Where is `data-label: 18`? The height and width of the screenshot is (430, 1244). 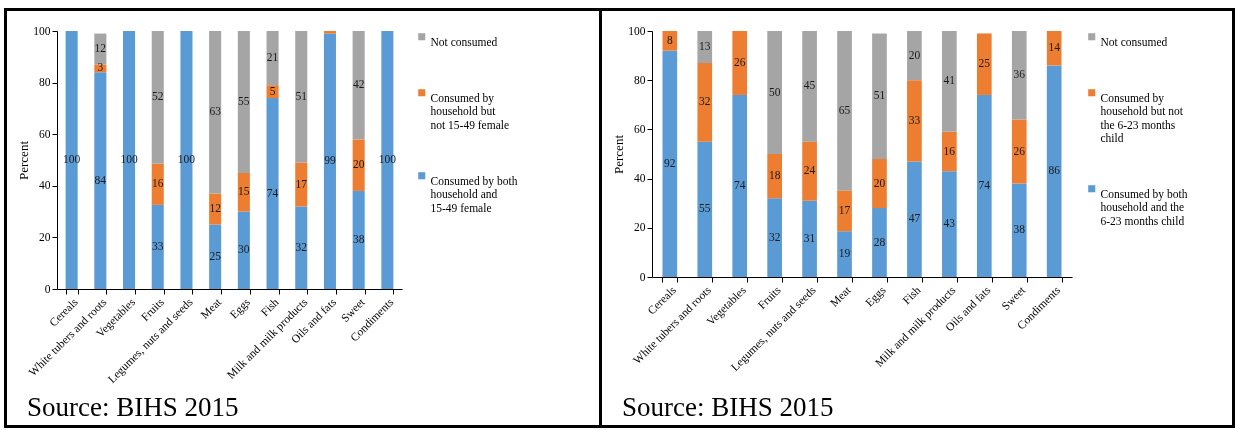 data-label: 18 is located at coordinates (774, 175).